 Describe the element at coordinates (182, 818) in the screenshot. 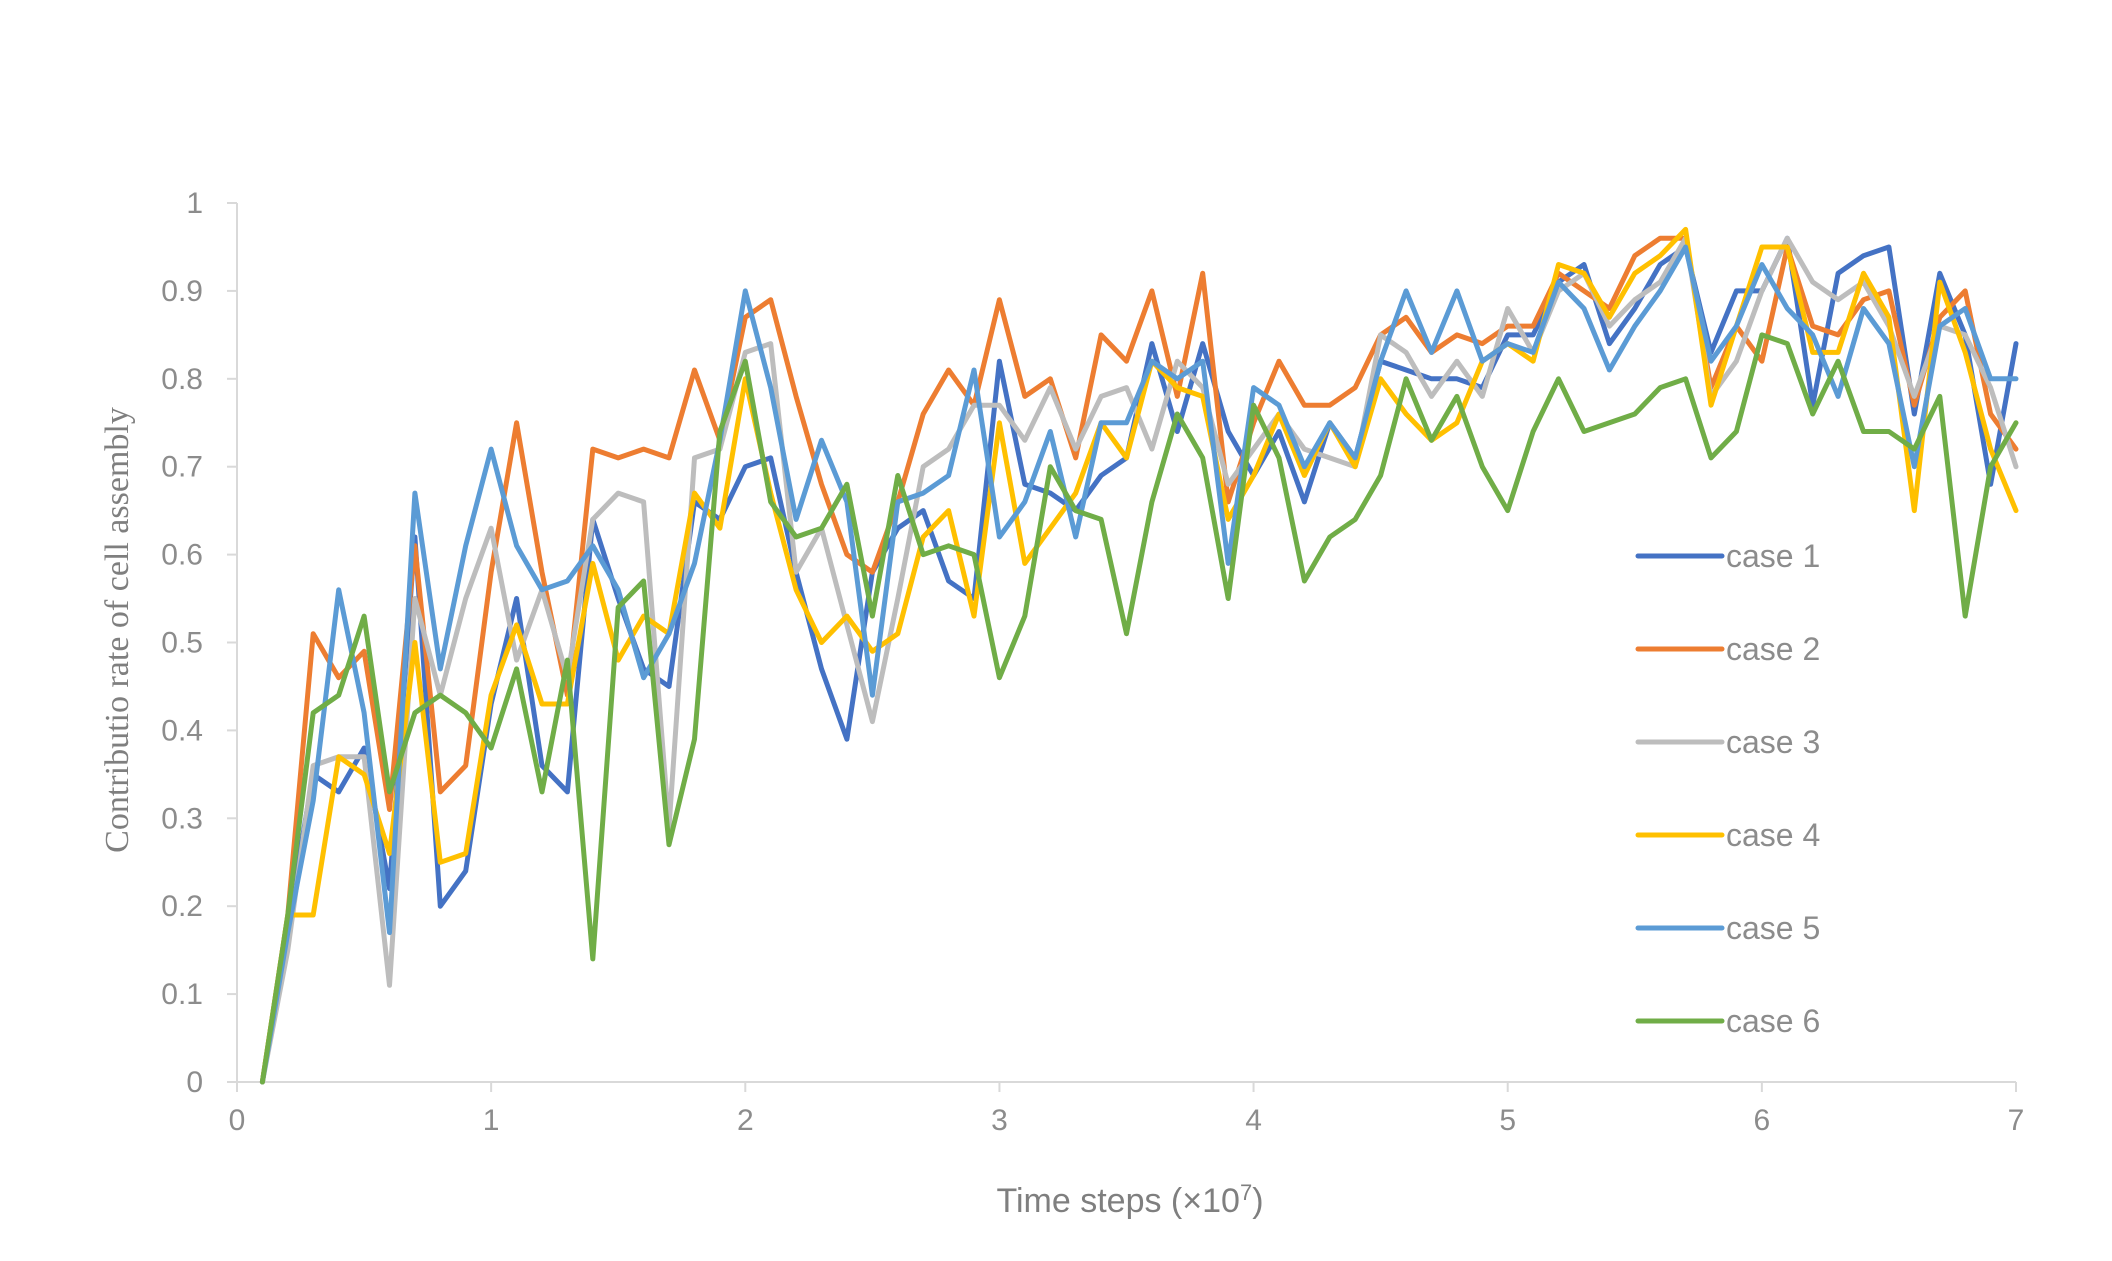

I see `y-tick-label: 0.3` at that location.